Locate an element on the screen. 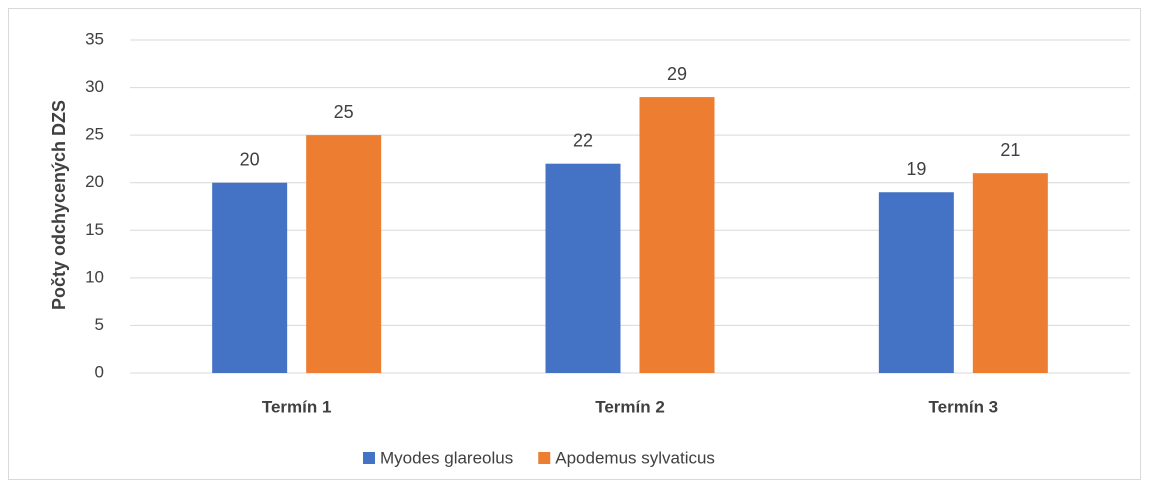 Image resolution: width=1149 pixels, height=488 pixels. y-tick-label: 15 is located at coordinates (94, 229).